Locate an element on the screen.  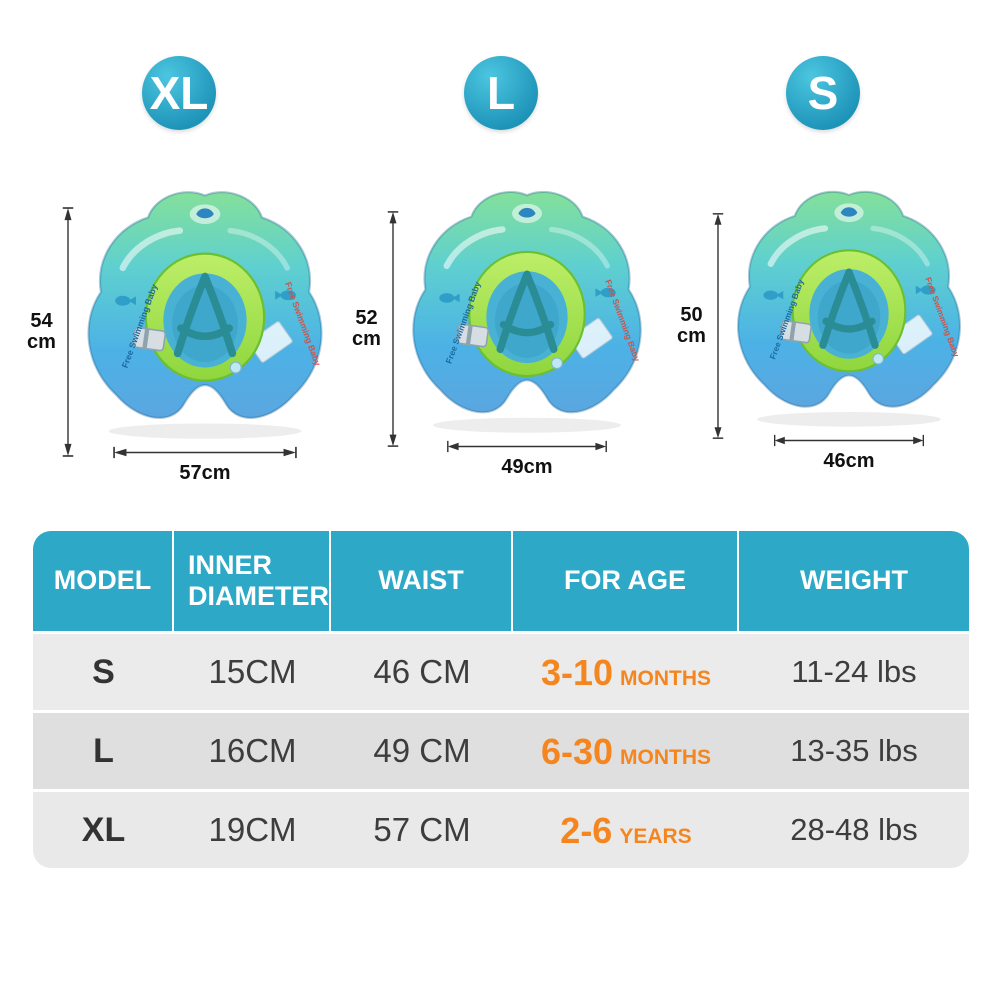
width-dimension-xl: 57cm is located at coordinates (205, 465).